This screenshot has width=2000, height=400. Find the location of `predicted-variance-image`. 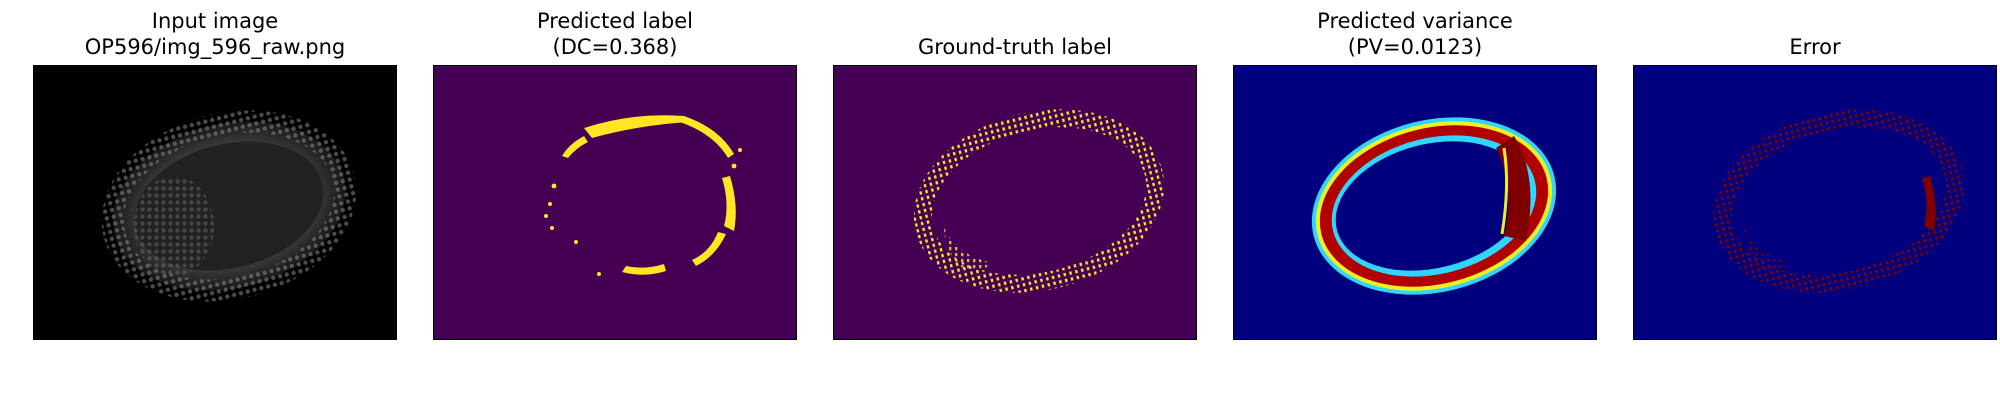

predicted-variance-image is located at coordinates (1415, 202).